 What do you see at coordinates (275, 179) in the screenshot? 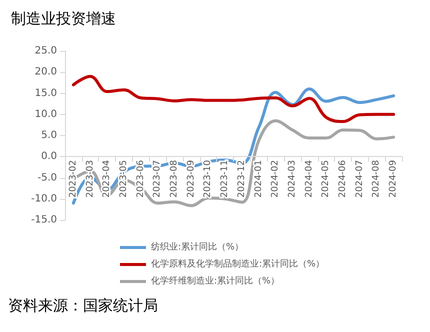
I see `x-tick-label: 2024-02` at bounding box center [275, 179].